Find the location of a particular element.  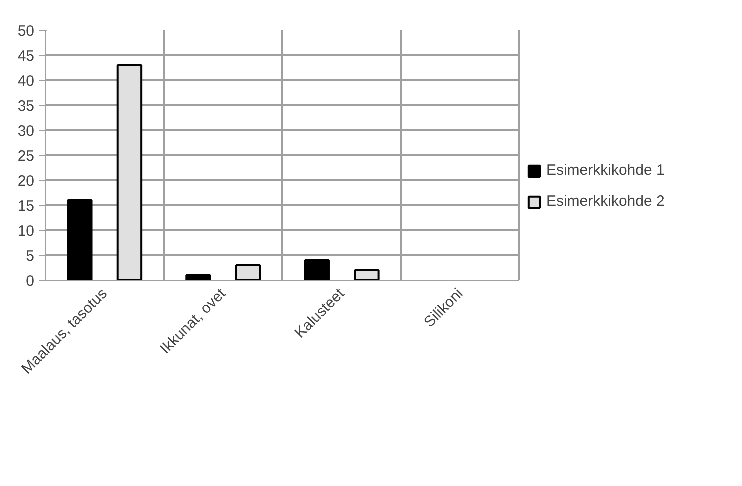

y-tick-label: 25 is located at coordinates (26, 156).